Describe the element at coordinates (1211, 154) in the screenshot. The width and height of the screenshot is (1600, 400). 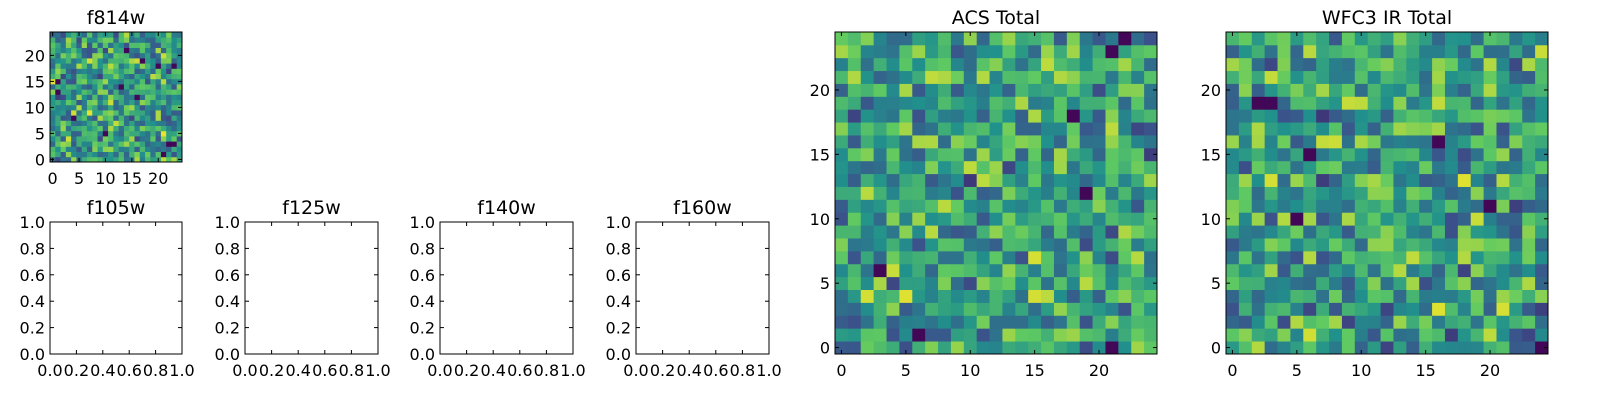
I see `y-tick-label: 15` at that location.